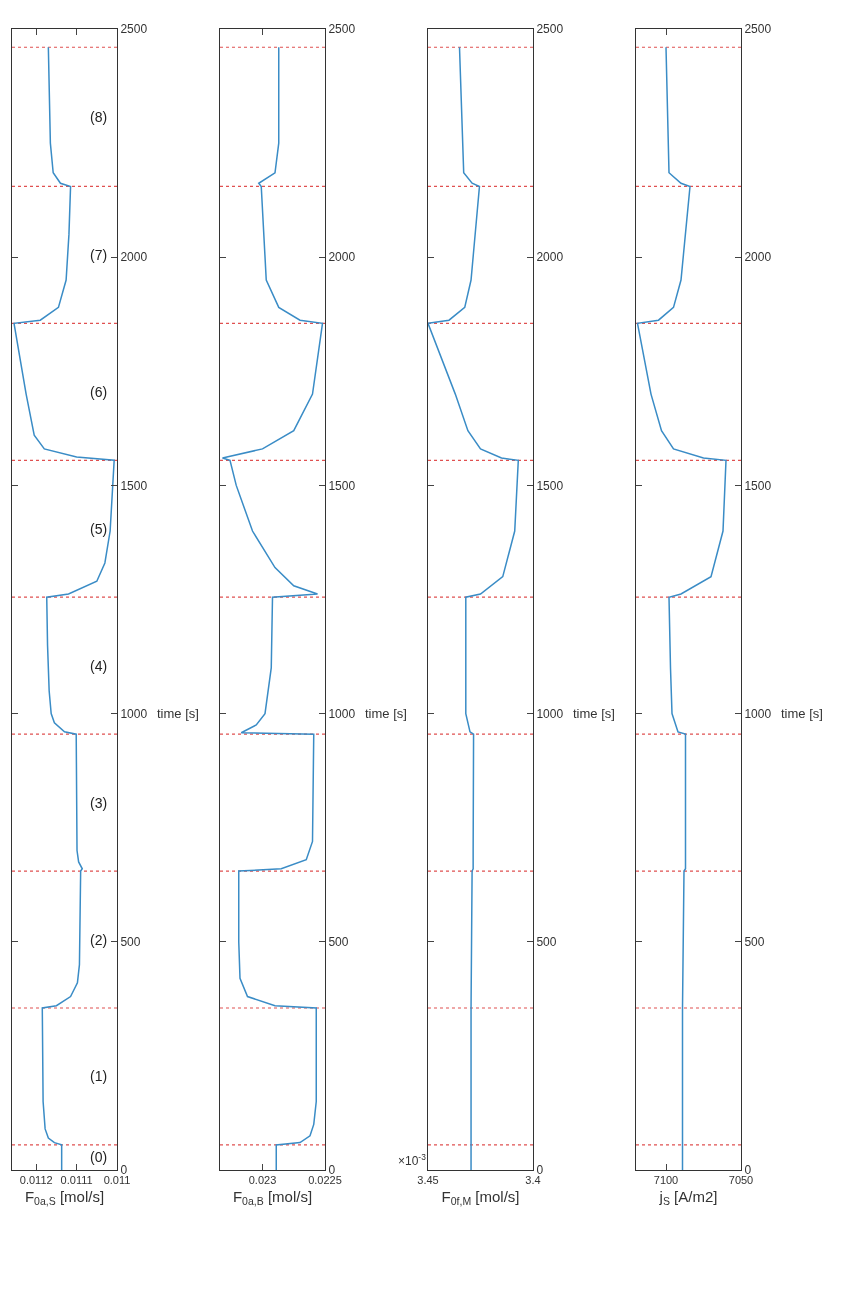 Image resolution: width=857 pixels, height=1299 pixels. Describe the element at coordinates (99, 117) in the screenshot. I see `annotation: (8)` at that location.